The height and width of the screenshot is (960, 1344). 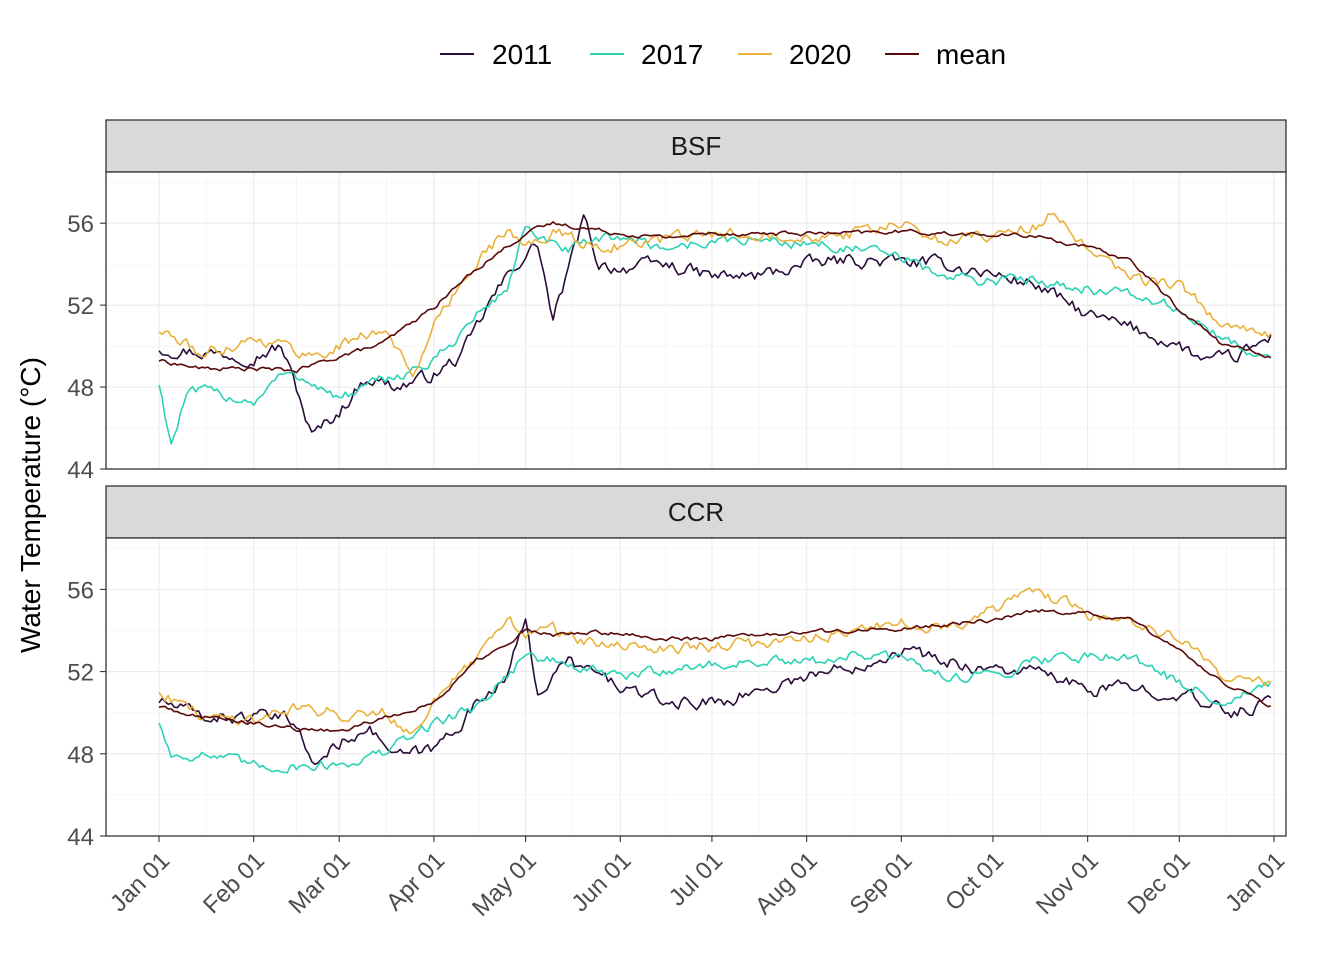 I want to click on x-tick-label: Oct 01, so click(x=974, y=881).